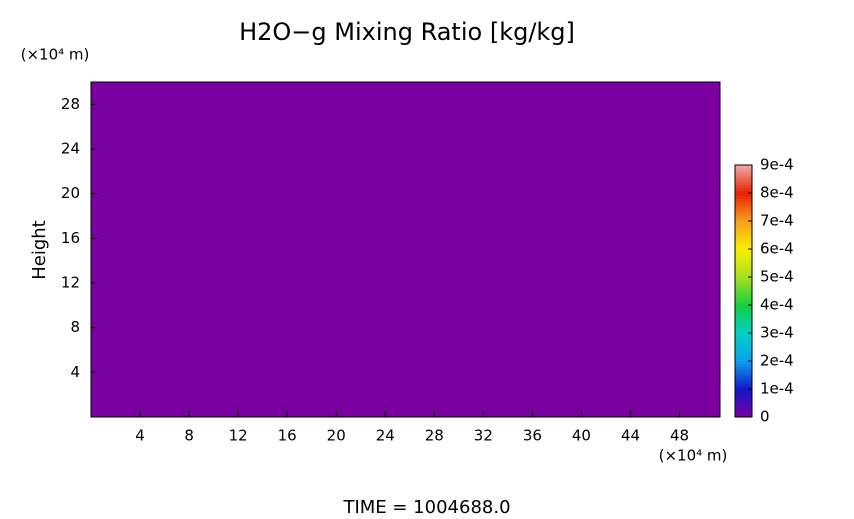 The width and height of the screenshot is (854, 519). Describe the element at coordinates (287, 436) in the screenshot. I see `x-tick-label: 16` at that location.